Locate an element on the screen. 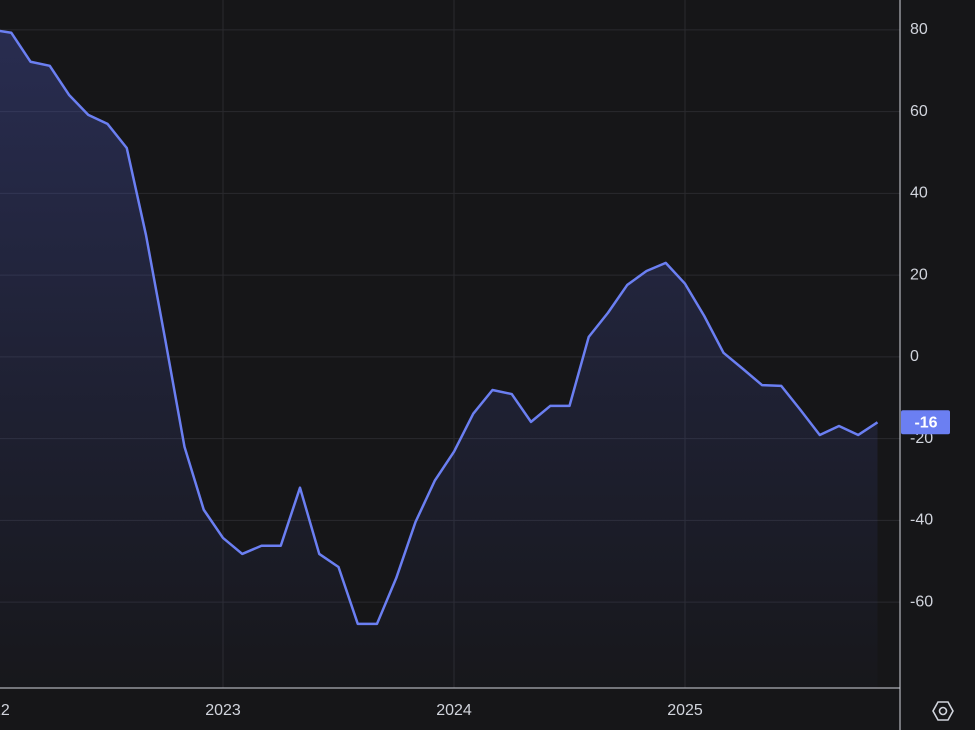  y-tick-label: -40 is located at coordinates (921, 520).